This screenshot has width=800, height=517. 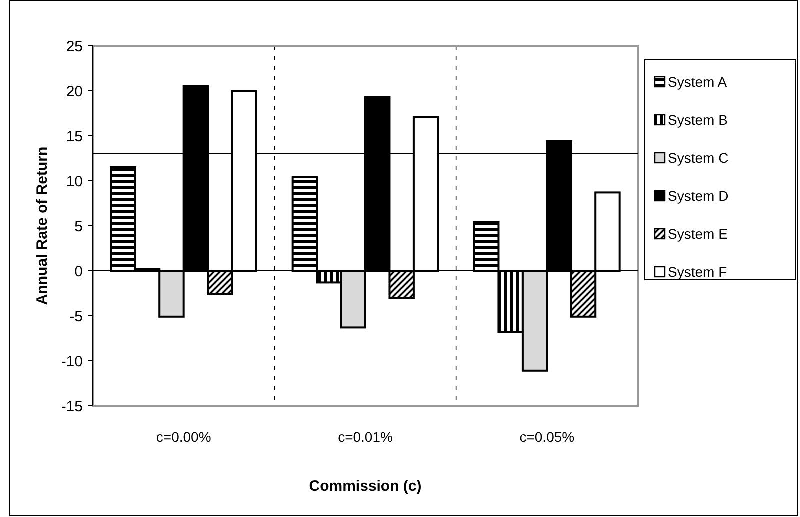 What do you see at coordinates (78, 271) in the screenshot?
I see `y-tick-label: 0` at bounding box center [78, 271].